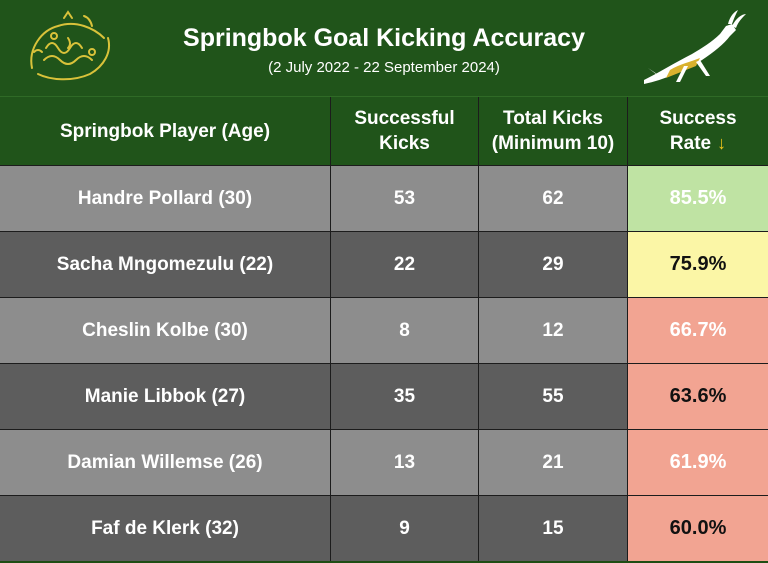 The image size is (768, 563). Describe the element at coordinates (553, 131) in the screenshot. I see `column-header-total: Total Kicks (Minimum 10)` at that location.